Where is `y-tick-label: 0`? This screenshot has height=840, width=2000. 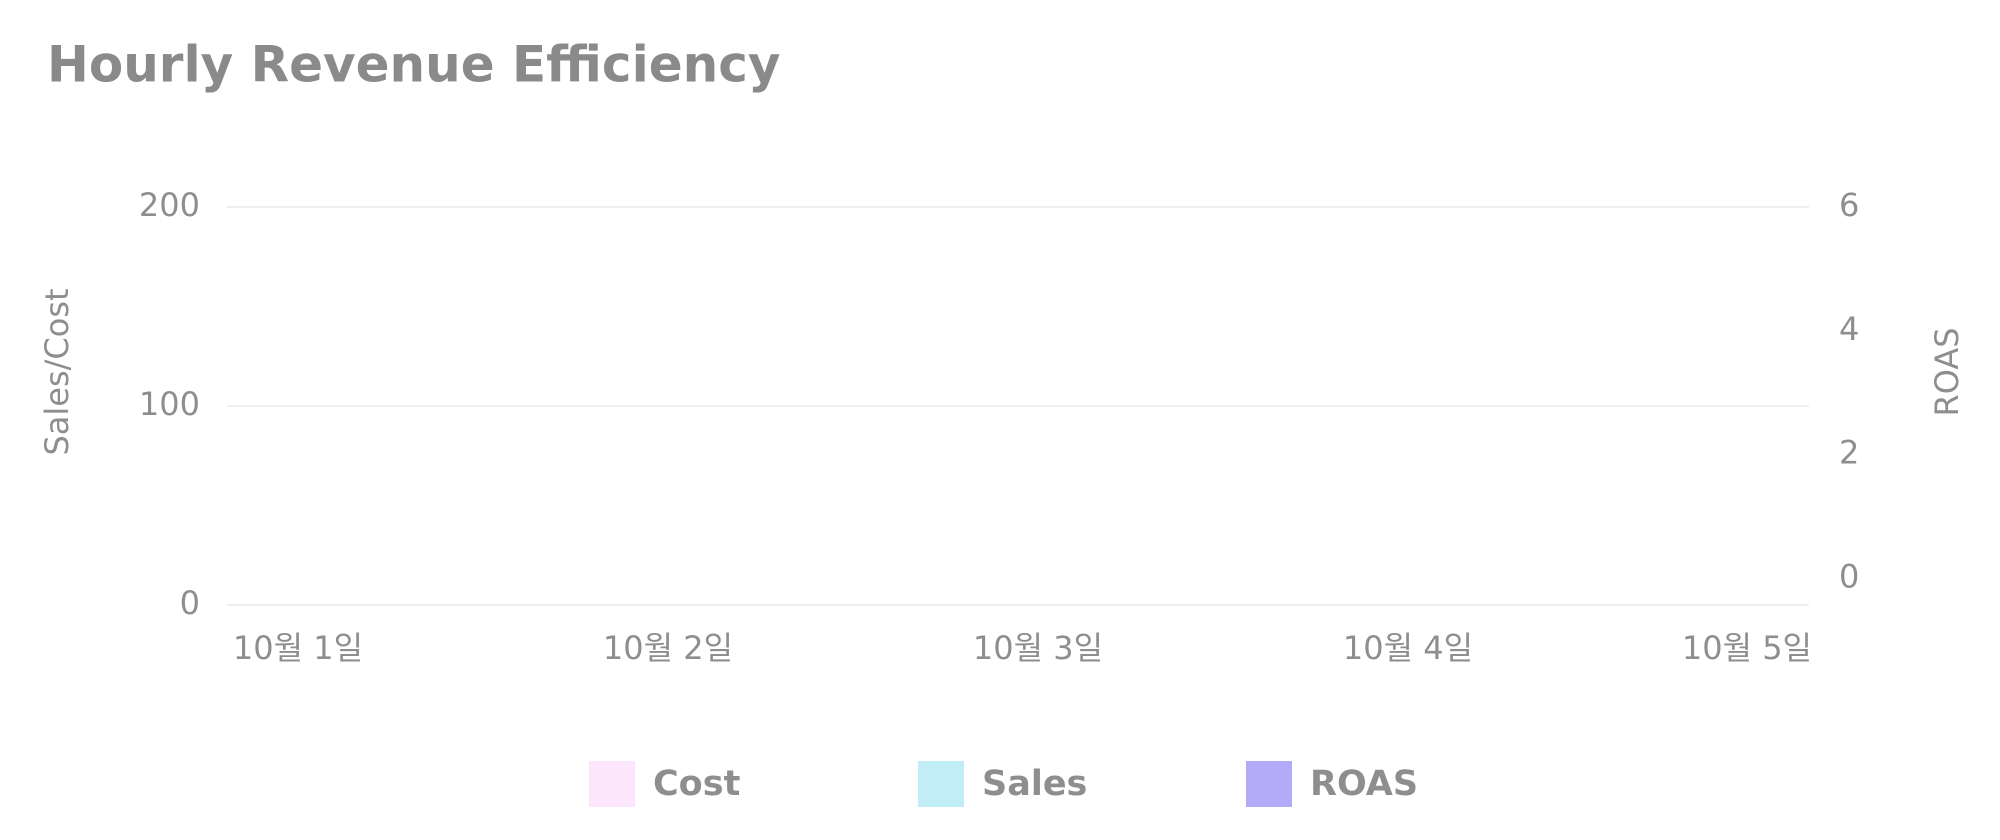 y-tick-label: 0 is located at coordinates (190, 603).